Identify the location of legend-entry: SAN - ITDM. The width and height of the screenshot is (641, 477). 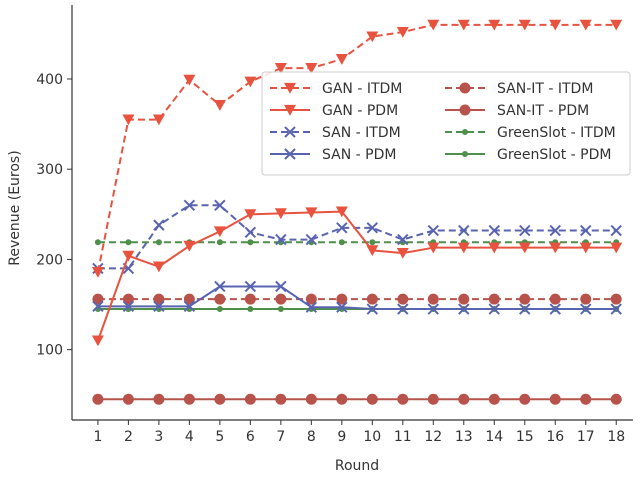
(335, 133).